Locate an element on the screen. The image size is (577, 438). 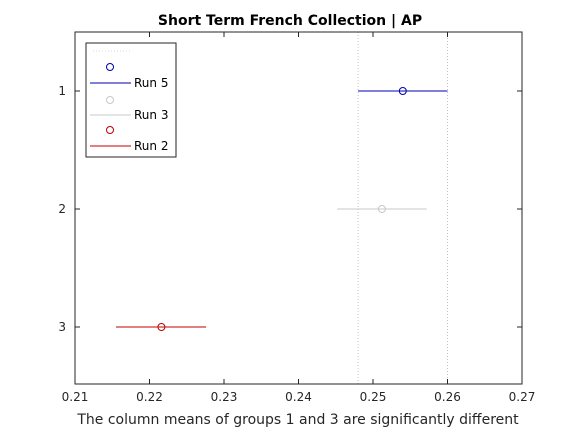
y-tick-label-2: 2 is located at coordinates (62, 209).